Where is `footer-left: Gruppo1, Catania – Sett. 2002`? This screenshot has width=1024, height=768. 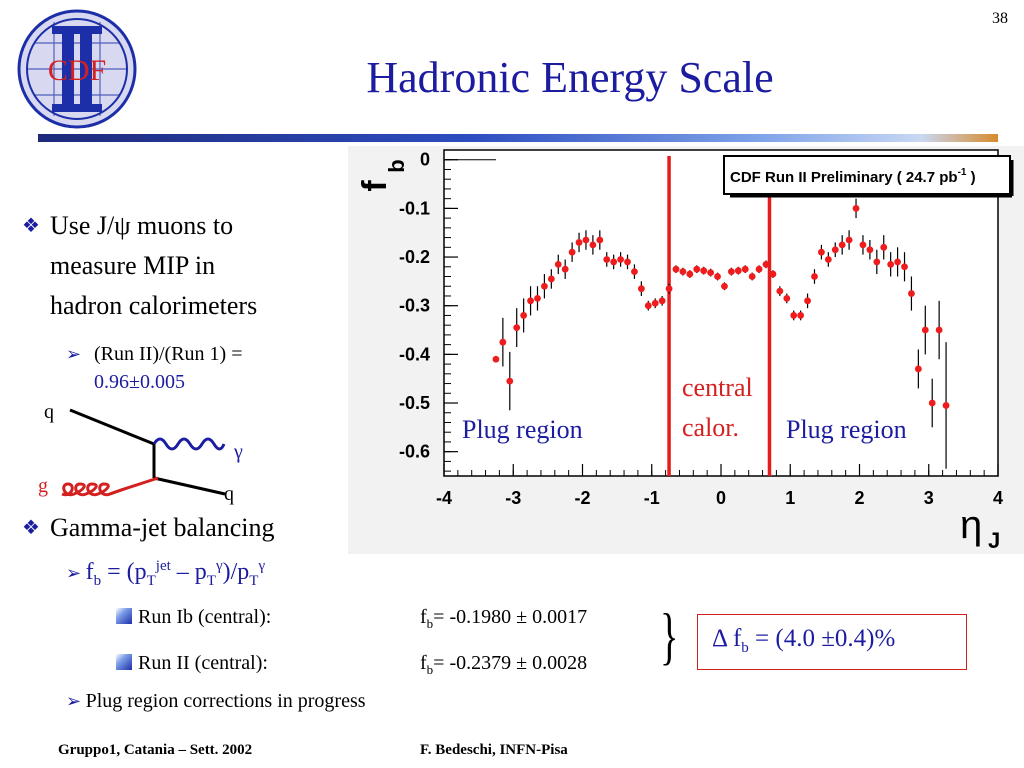 footer-left: Gruppo1, Catania – Sett. 2002 is located at coordinates (155, 750).